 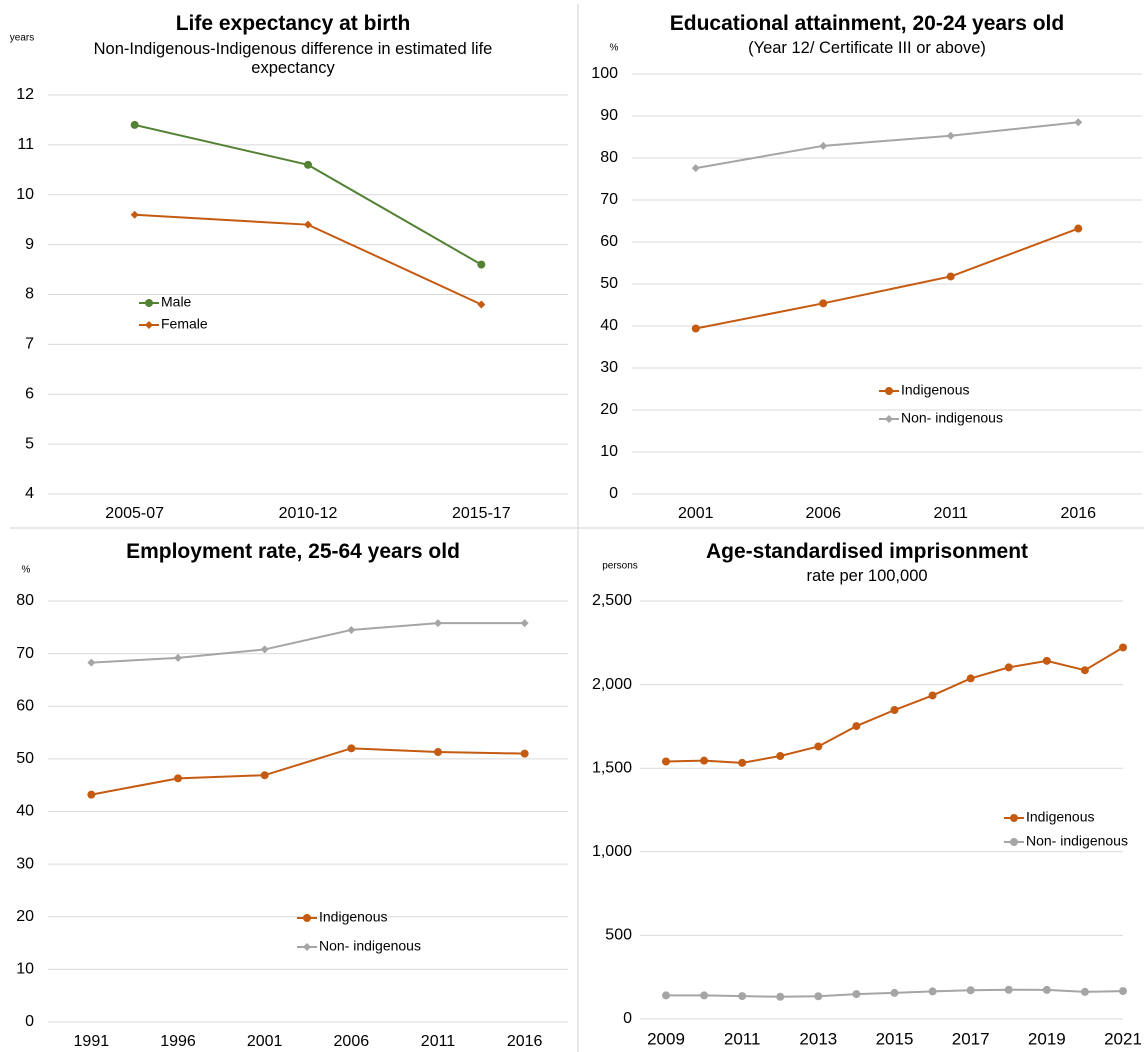 What do you see at coordinates (612, 767) in the screenshot?
I see `y-tick-label: 1,500` at bounding box center [612, 767].